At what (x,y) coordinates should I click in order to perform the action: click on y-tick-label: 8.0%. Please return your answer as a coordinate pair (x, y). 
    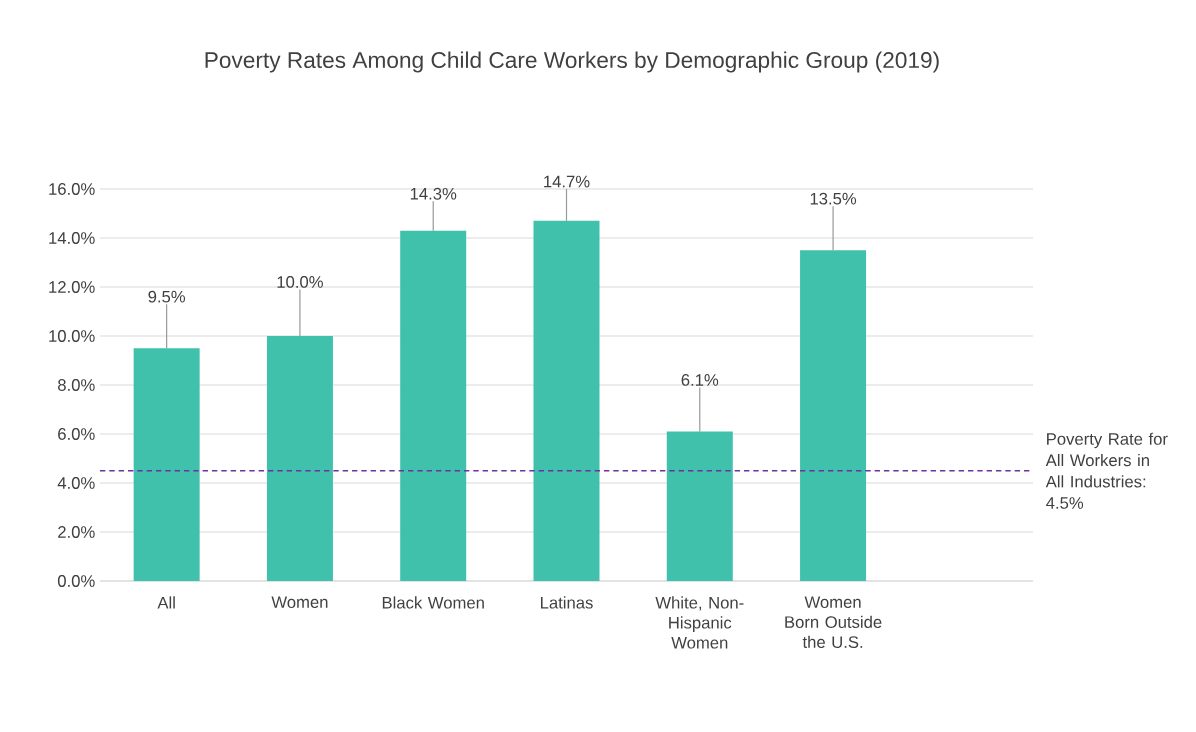
    Looking at the image, I should click on (76, 385).